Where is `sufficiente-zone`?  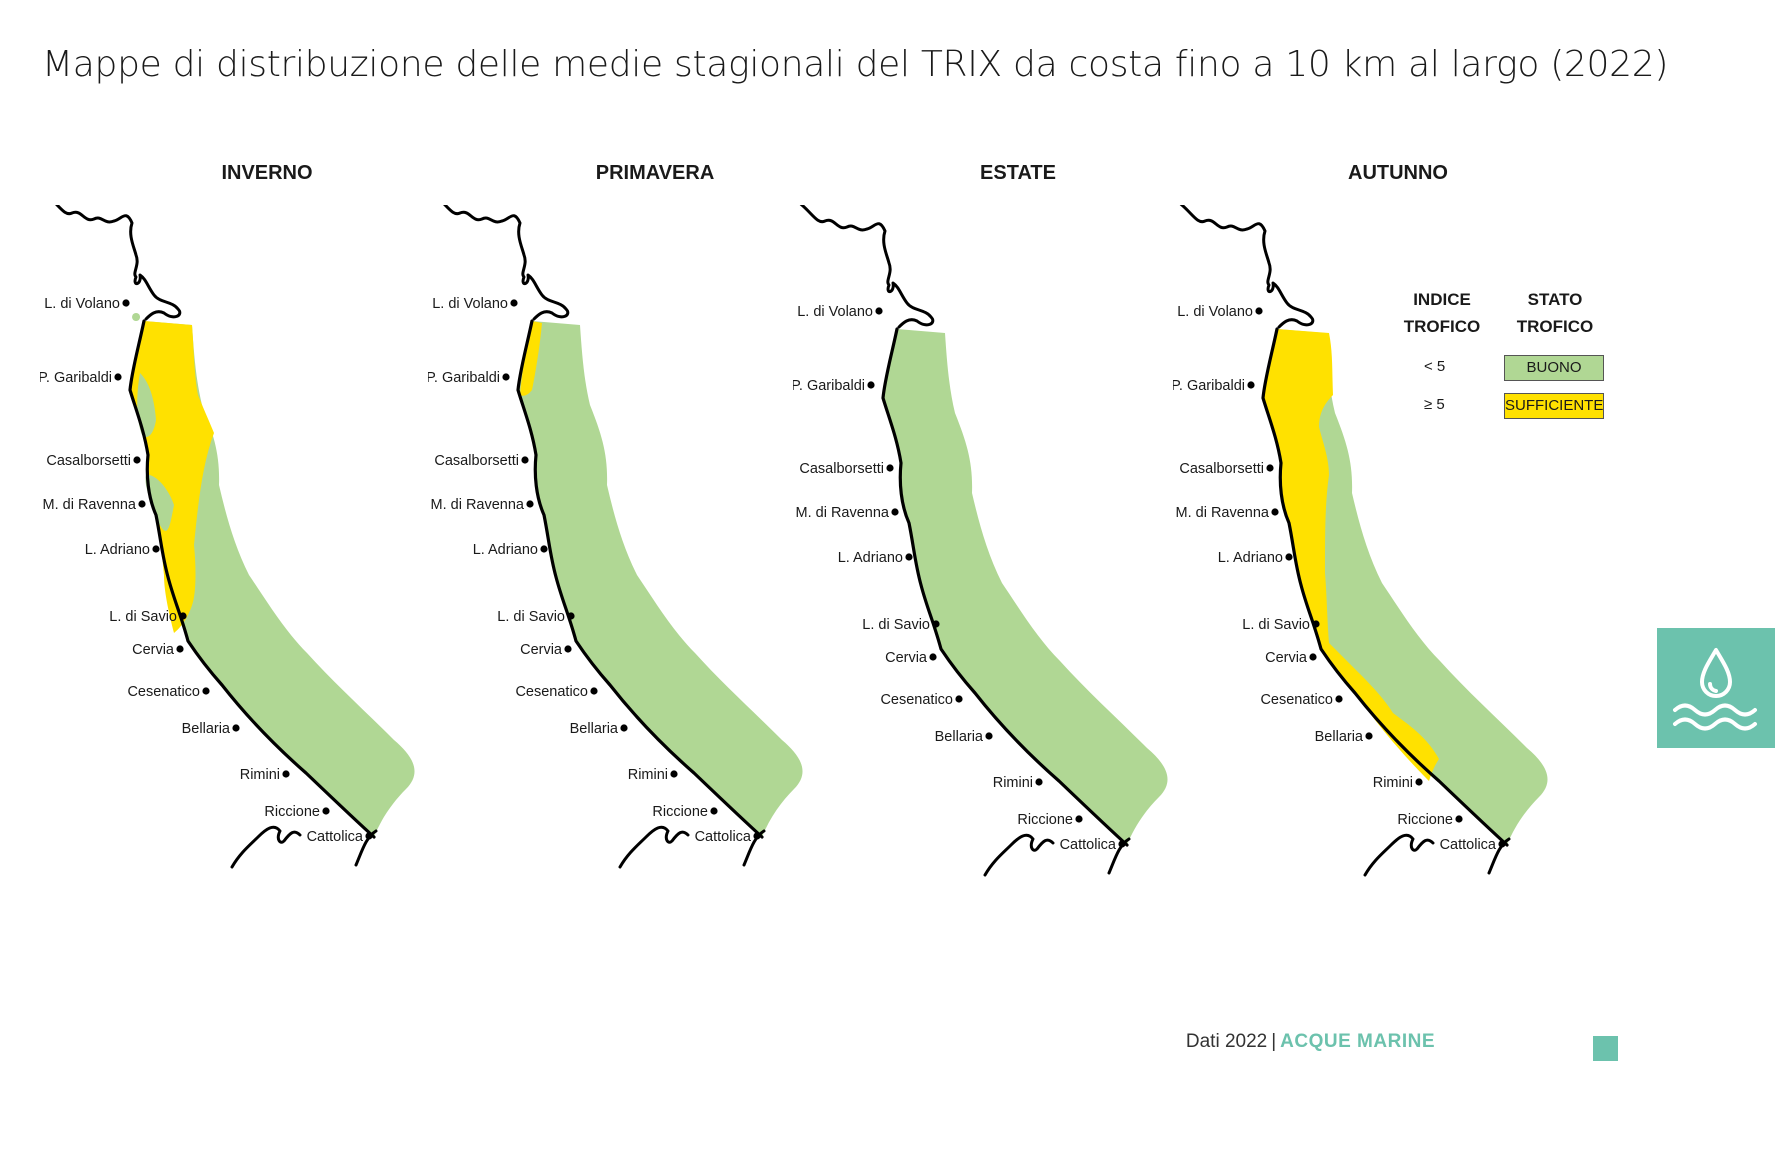 sufficiente-zone is located at coordinates (531, 358).